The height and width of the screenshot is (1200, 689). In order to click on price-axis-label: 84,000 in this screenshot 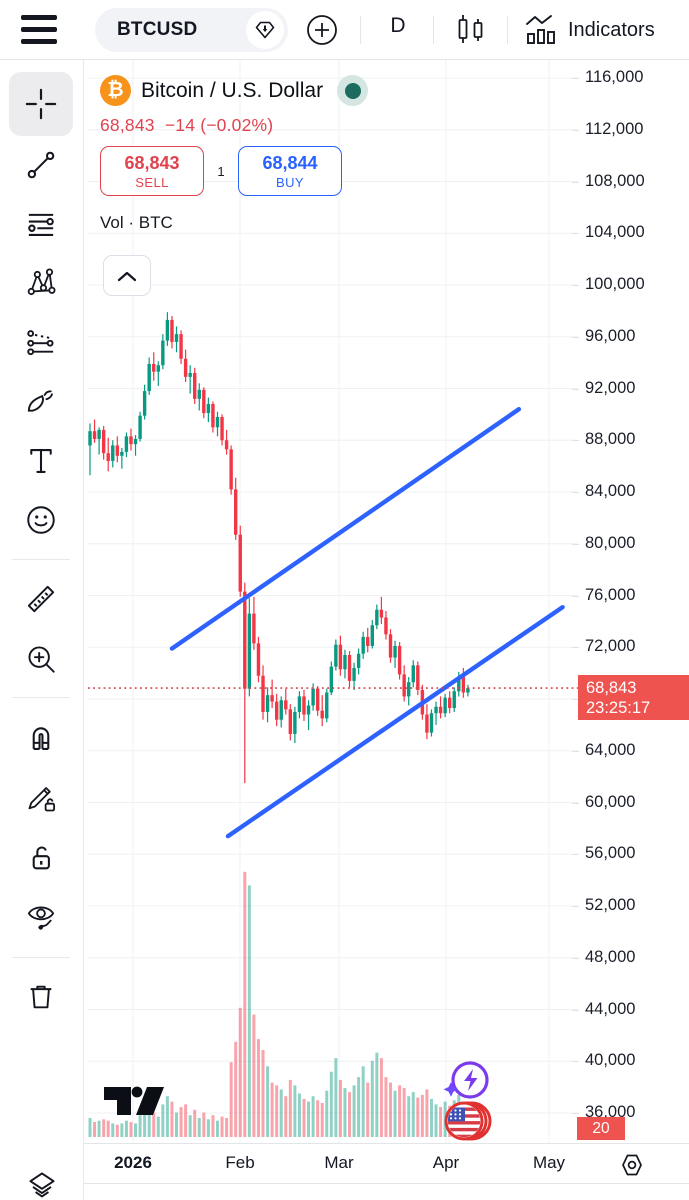, I will do `click(610, 491)`.